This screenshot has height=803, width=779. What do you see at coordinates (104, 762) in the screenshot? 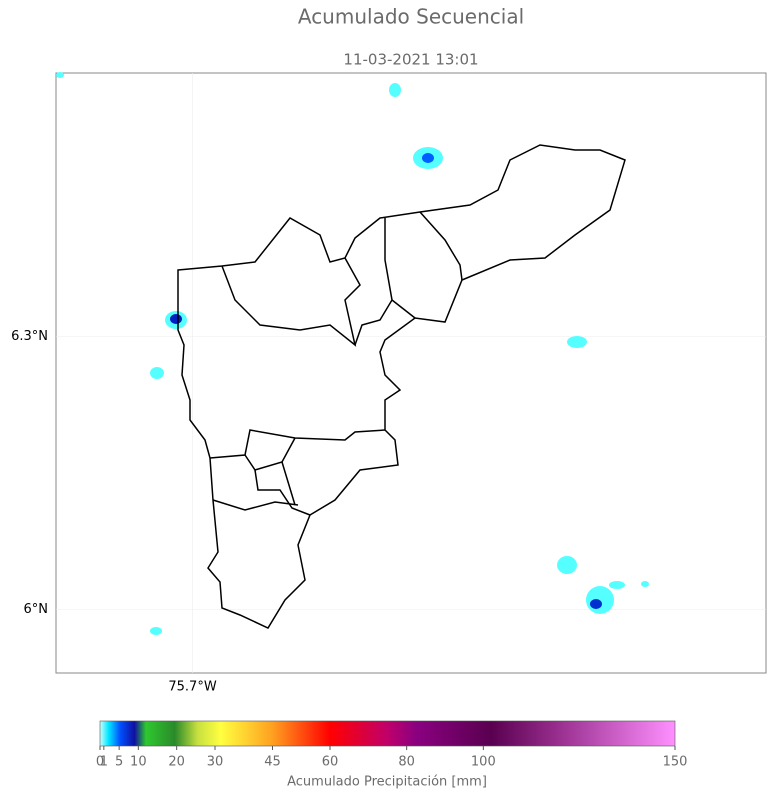
I see `colorbar-tick-label: 1` at bounding box center [104, 762].